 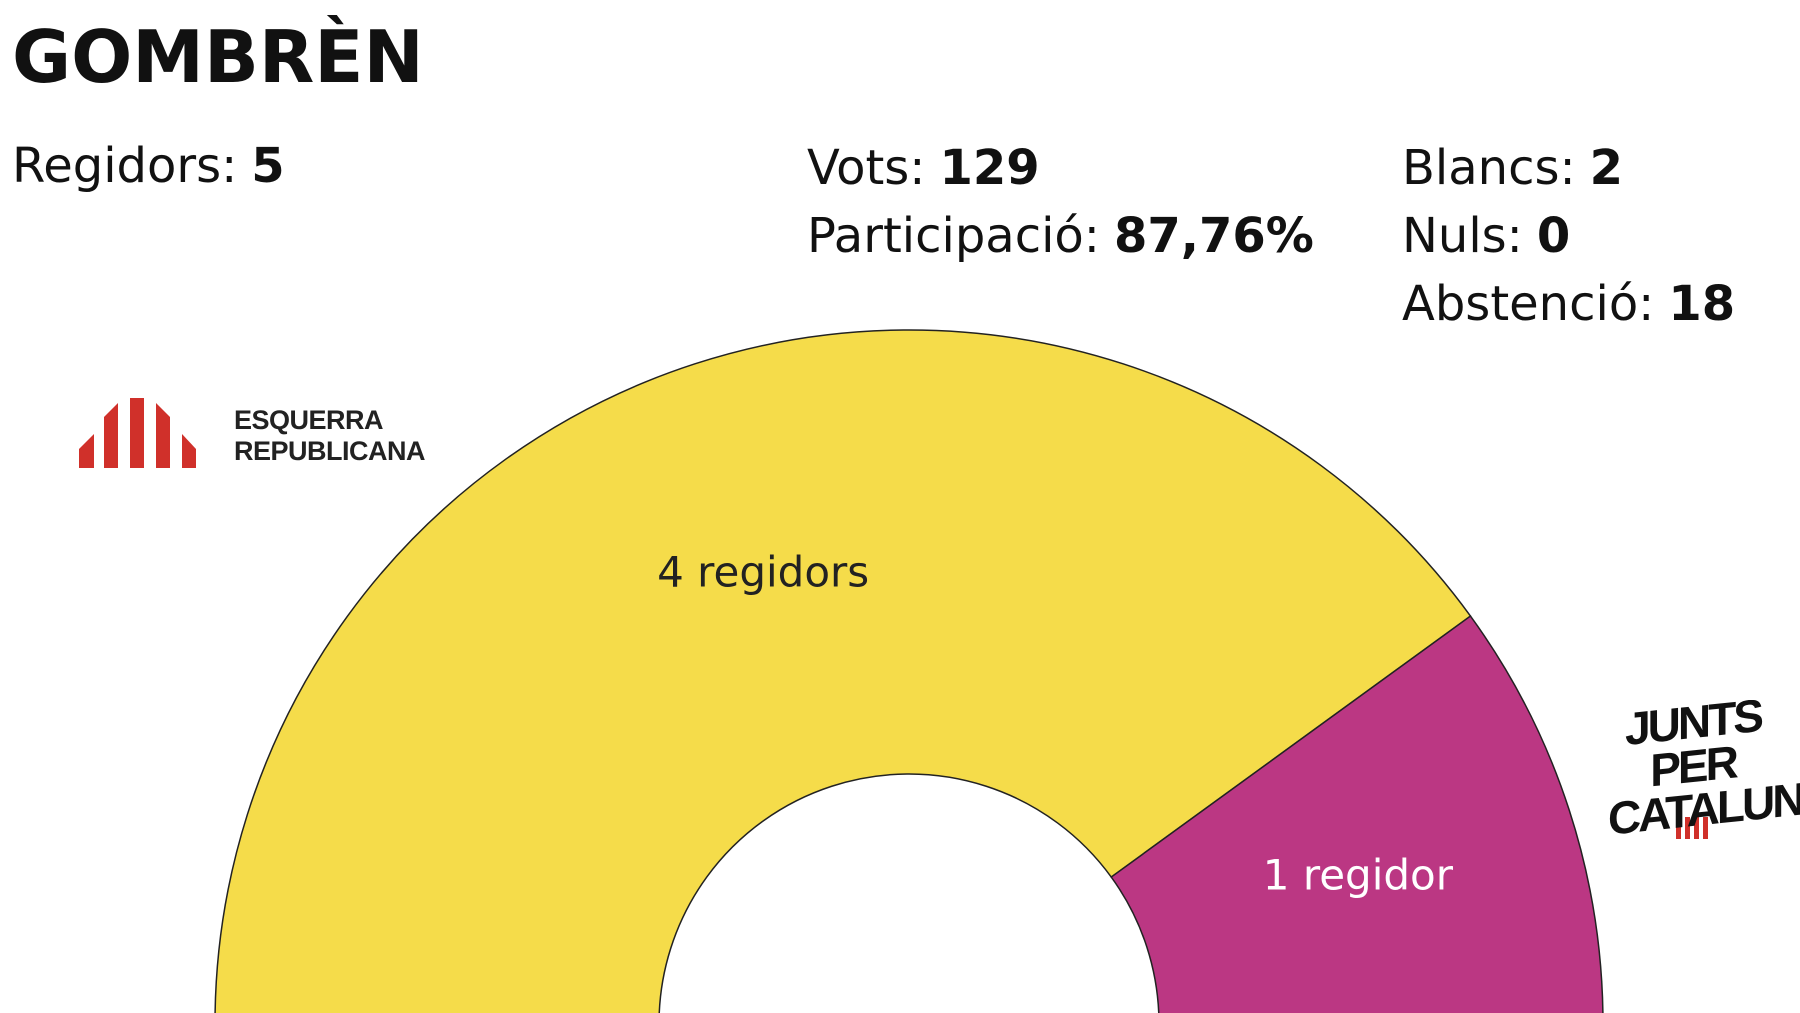 I want to click on party-name: ESQUERRA REPUBLICANA, so click(x=330, y=435).